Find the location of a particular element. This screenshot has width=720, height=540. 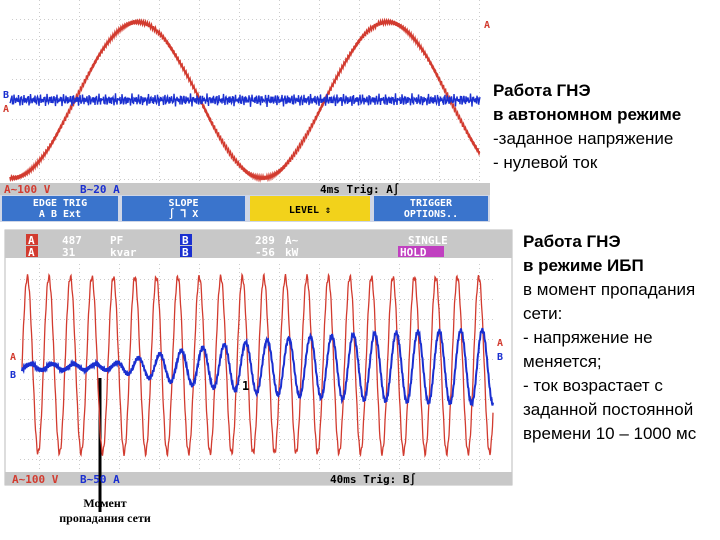

status-text: B~50 A is located at coordinates (100, 479).